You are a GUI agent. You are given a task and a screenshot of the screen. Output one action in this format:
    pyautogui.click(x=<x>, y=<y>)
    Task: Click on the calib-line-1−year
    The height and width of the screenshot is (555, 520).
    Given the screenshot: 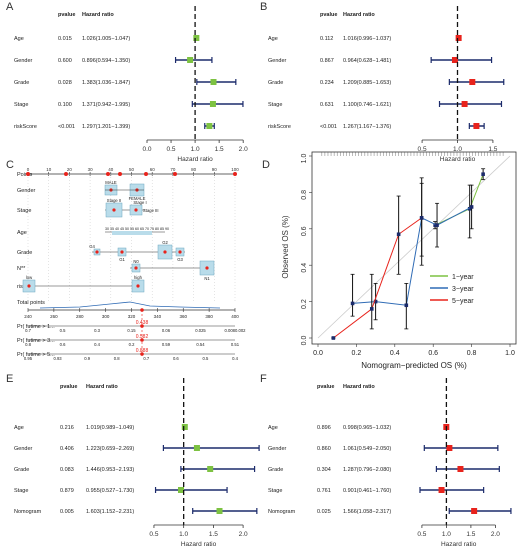 What is the action you would take?
    pyautogui.click(x=459, y=200)
    